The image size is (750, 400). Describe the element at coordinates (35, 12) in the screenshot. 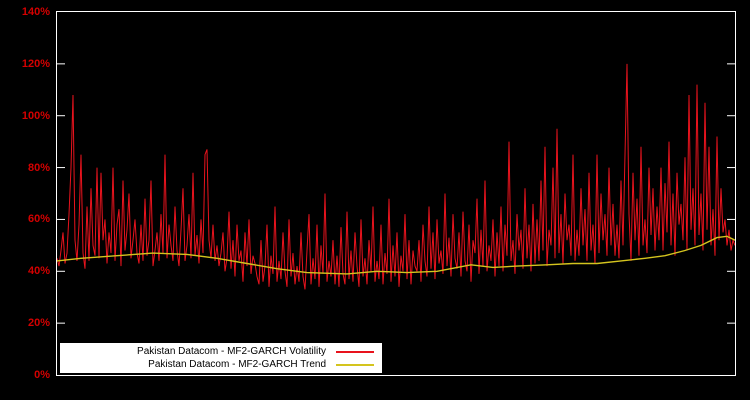

I see `y-tick-label: 140%` at that location.